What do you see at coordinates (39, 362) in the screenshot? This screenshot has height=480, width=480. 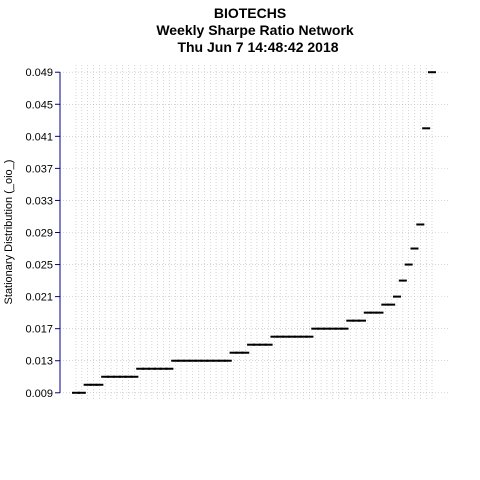 I see `y-tick-label: 0.013` at bounding box center [39, 362].